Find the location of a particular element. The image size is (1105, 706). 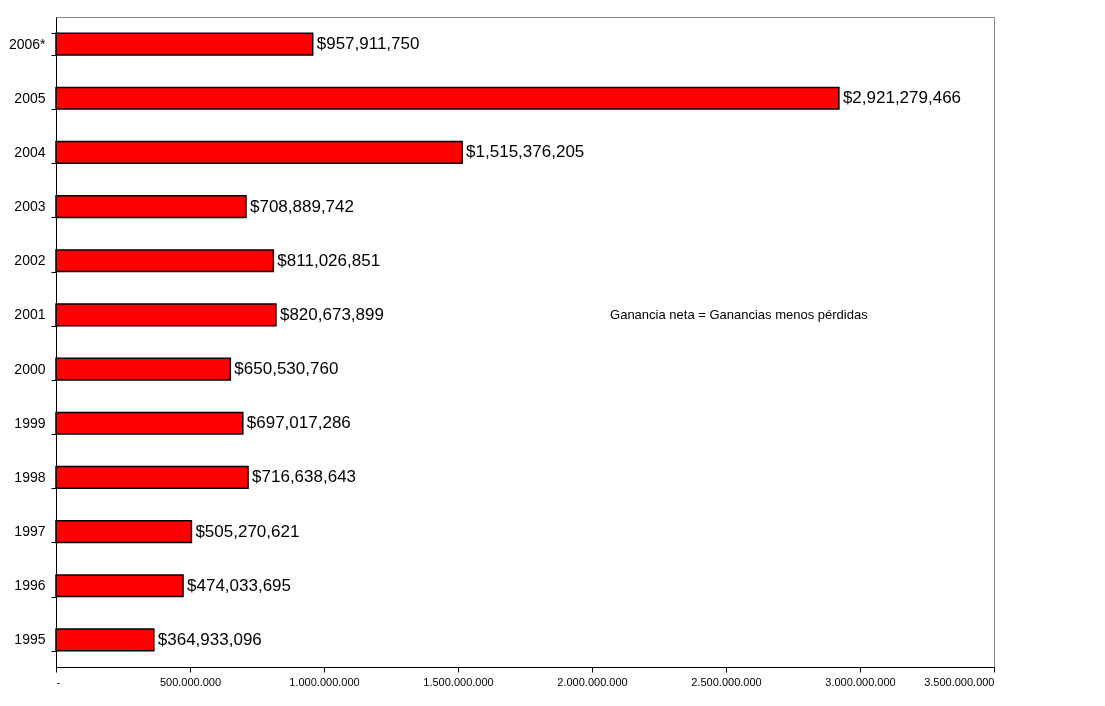

annotation: Ganancia neta = Ganancias menos pérdidas is located at coordinates (739, 314).